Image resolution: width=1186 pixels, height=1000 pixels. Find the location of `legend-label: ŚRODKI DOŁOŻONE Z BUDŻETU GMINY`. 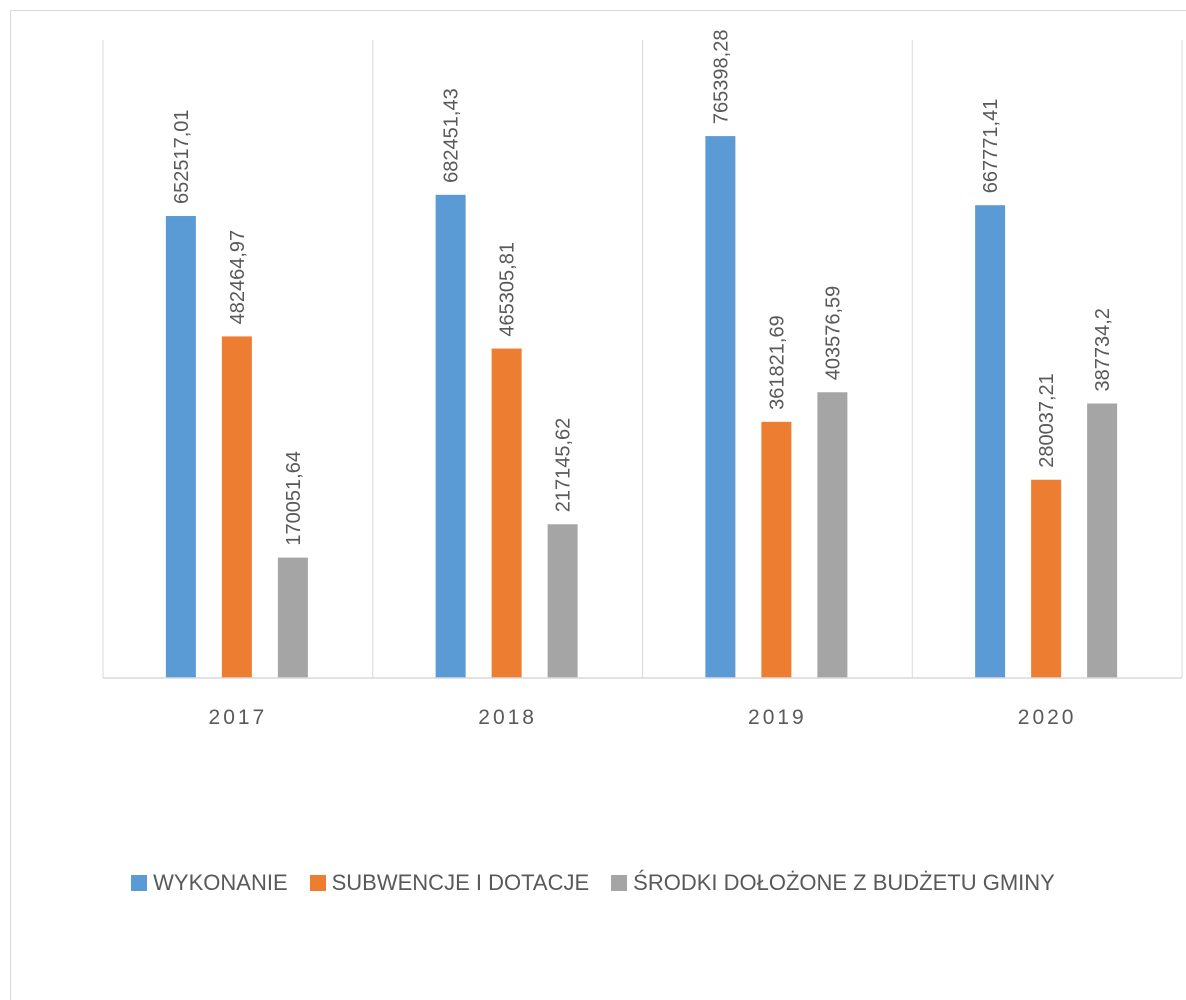

legend-label: ŚRODKI DOŁOŻONE Z BUDŻETU GMINY is located at coordinates (844, 882).